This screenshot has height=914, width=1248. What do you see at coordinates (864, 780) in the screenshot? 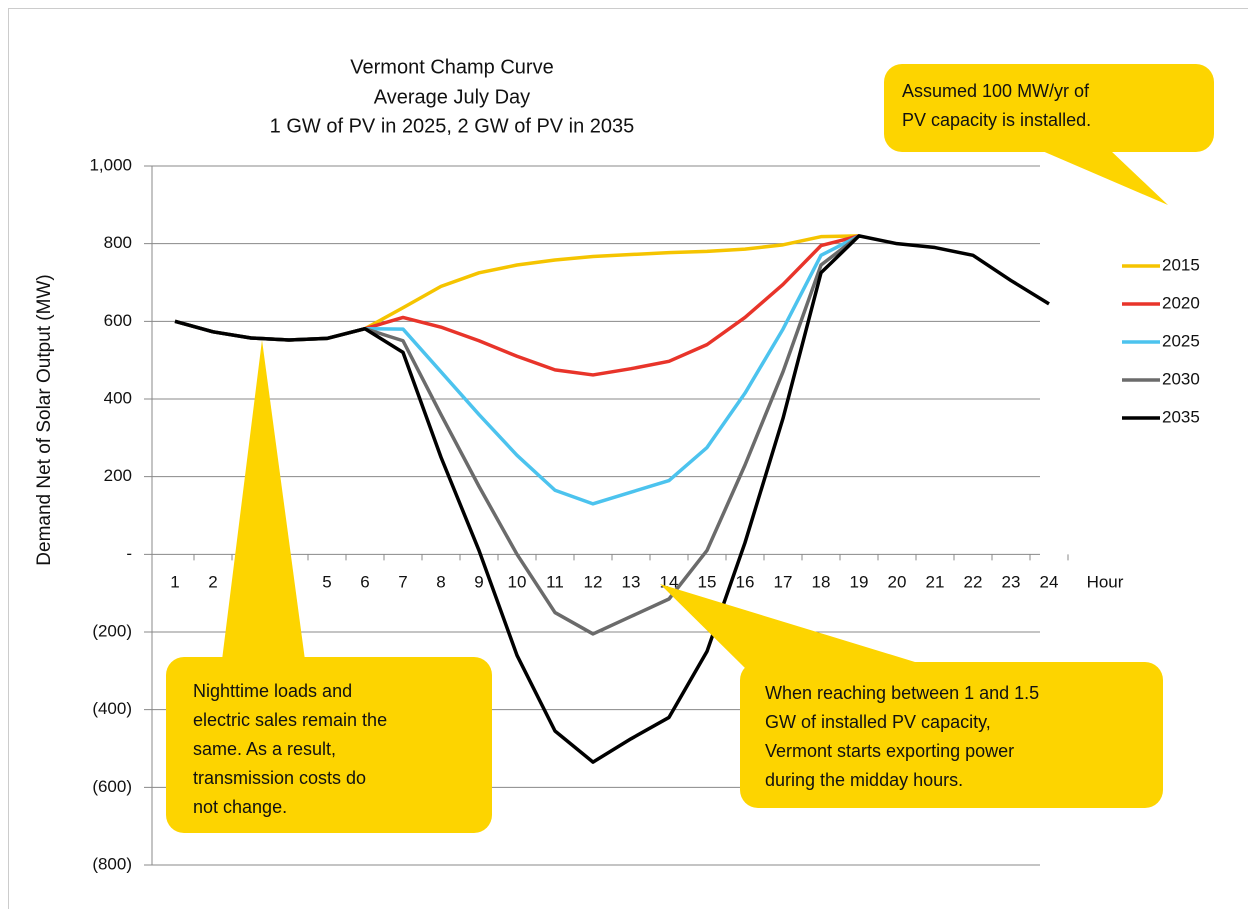
I see `annotation: during the midday hours.` at bounding box center [864, 780].